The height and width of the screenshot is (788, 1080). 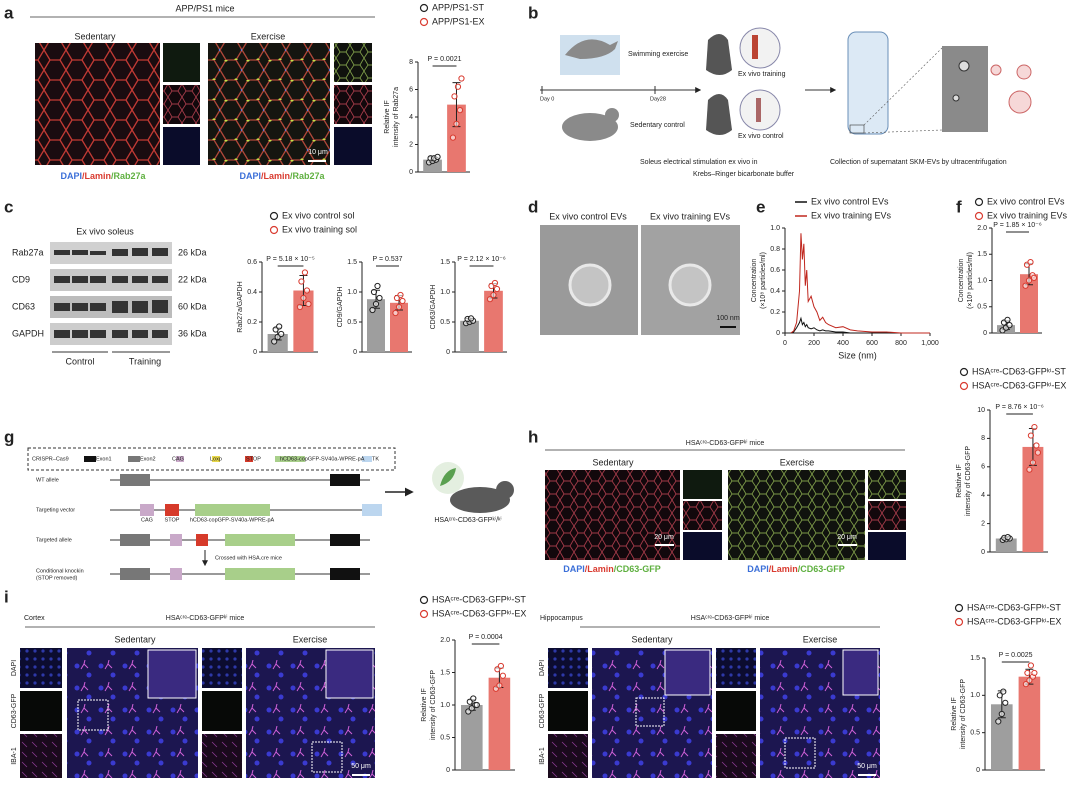 What do you see at coordinates (982, 228) in the screenshot?
I see `y-tick-label: 2.0` at bounding box center [982, 228].